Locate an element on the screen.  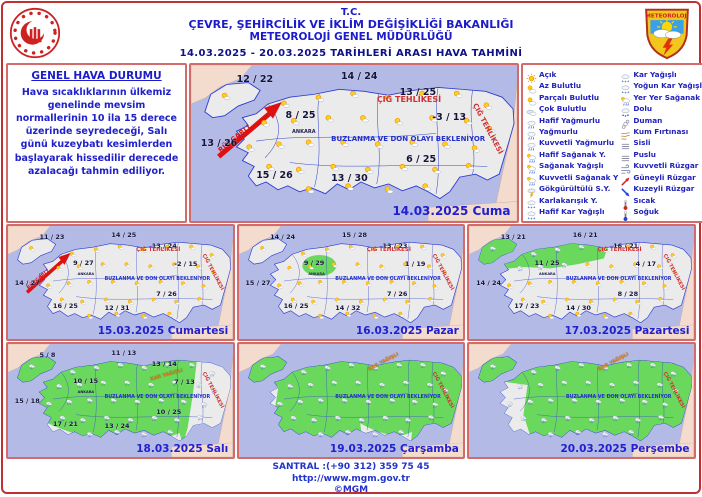
sandstorm-icon is located at coordinates (625, 131).